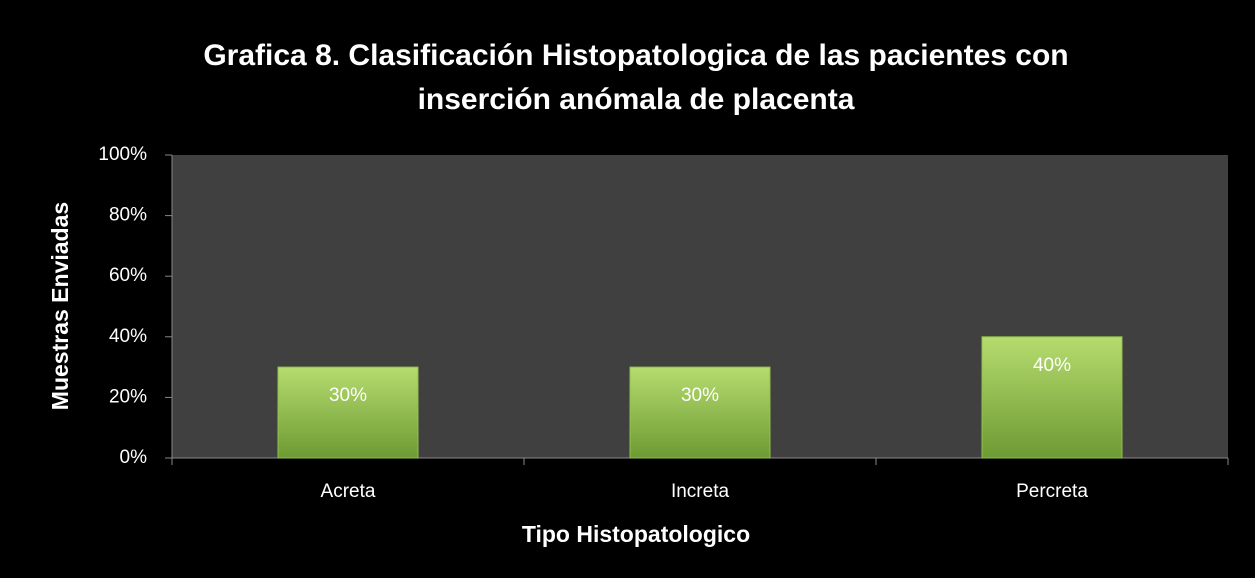 This screenshot has width=1255, height=578. Describe the element at coordinates (128, 396) in the screenshot. I see `y-tick-label: 20%` at that location.